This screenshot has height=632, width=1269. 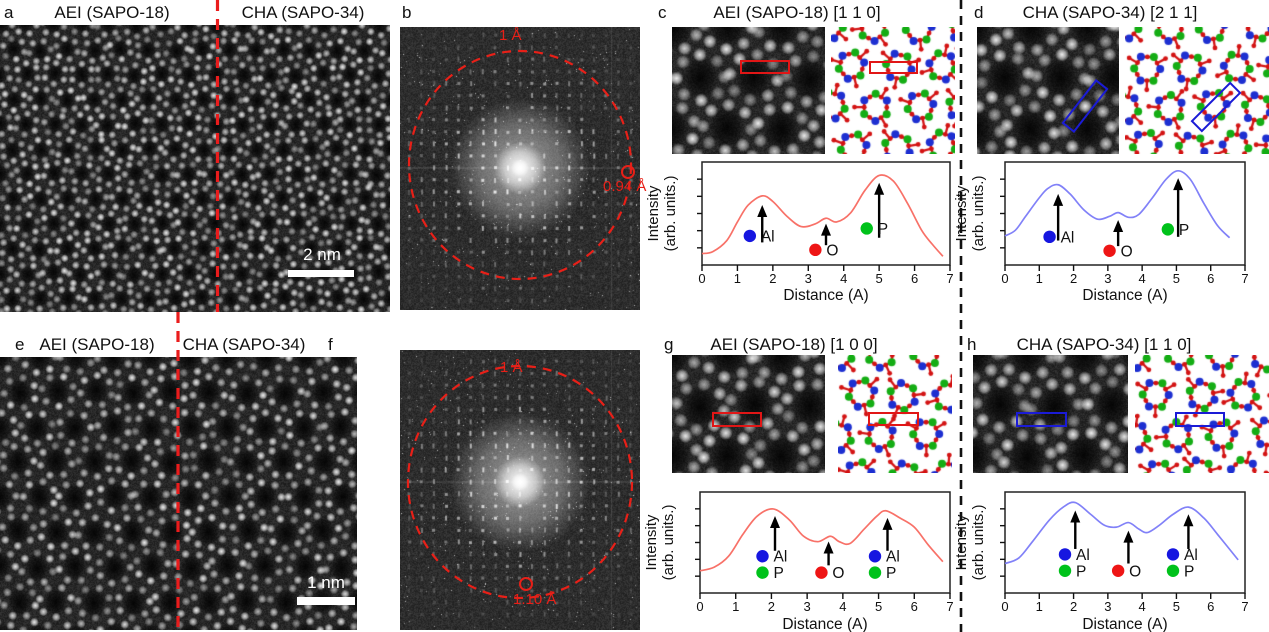 What do you see at coordinates (1048, 90) in the screenshot?
I see `stem-crop-d` at bounding box center [1048, 90].